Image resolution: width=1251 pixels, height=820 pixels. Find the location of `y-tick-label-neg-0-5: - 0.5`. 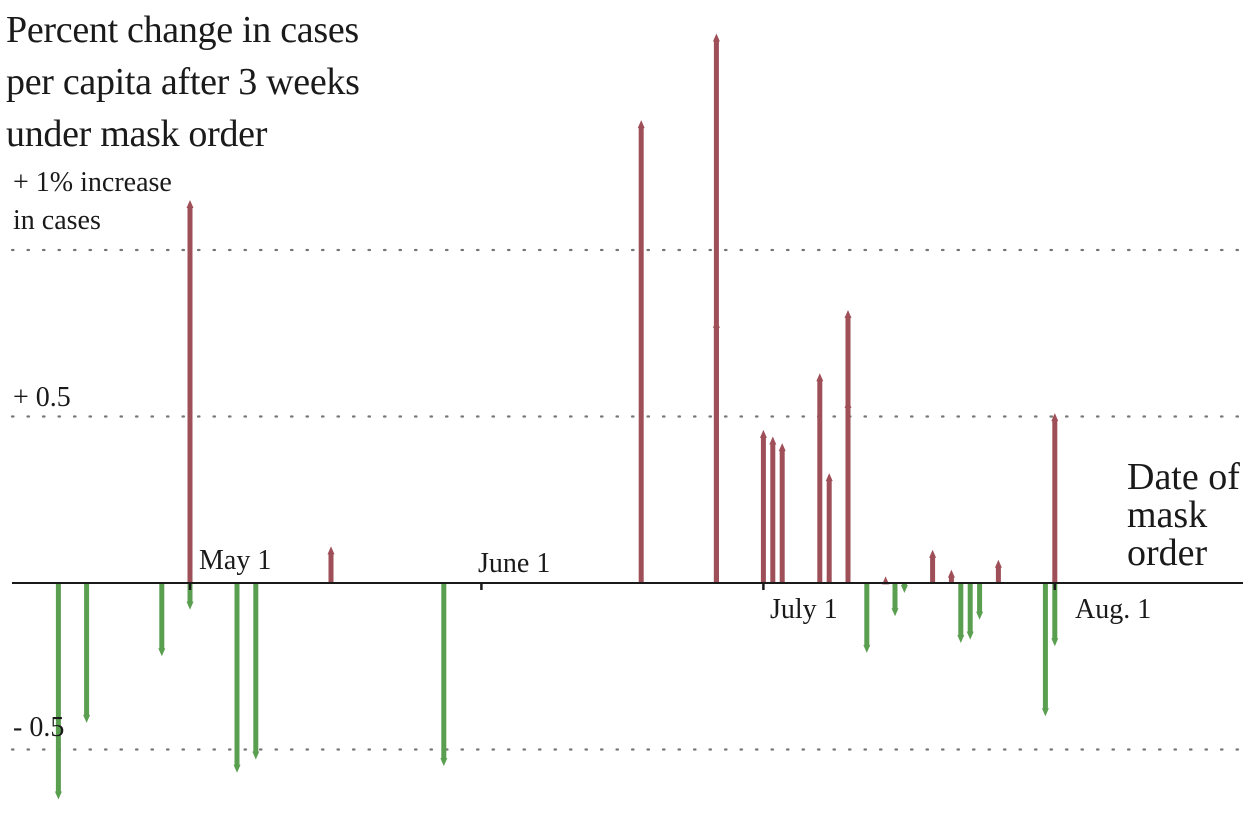

y-tick-label-neg-0-5: - 0.5 is located at coordinates (38, 728).